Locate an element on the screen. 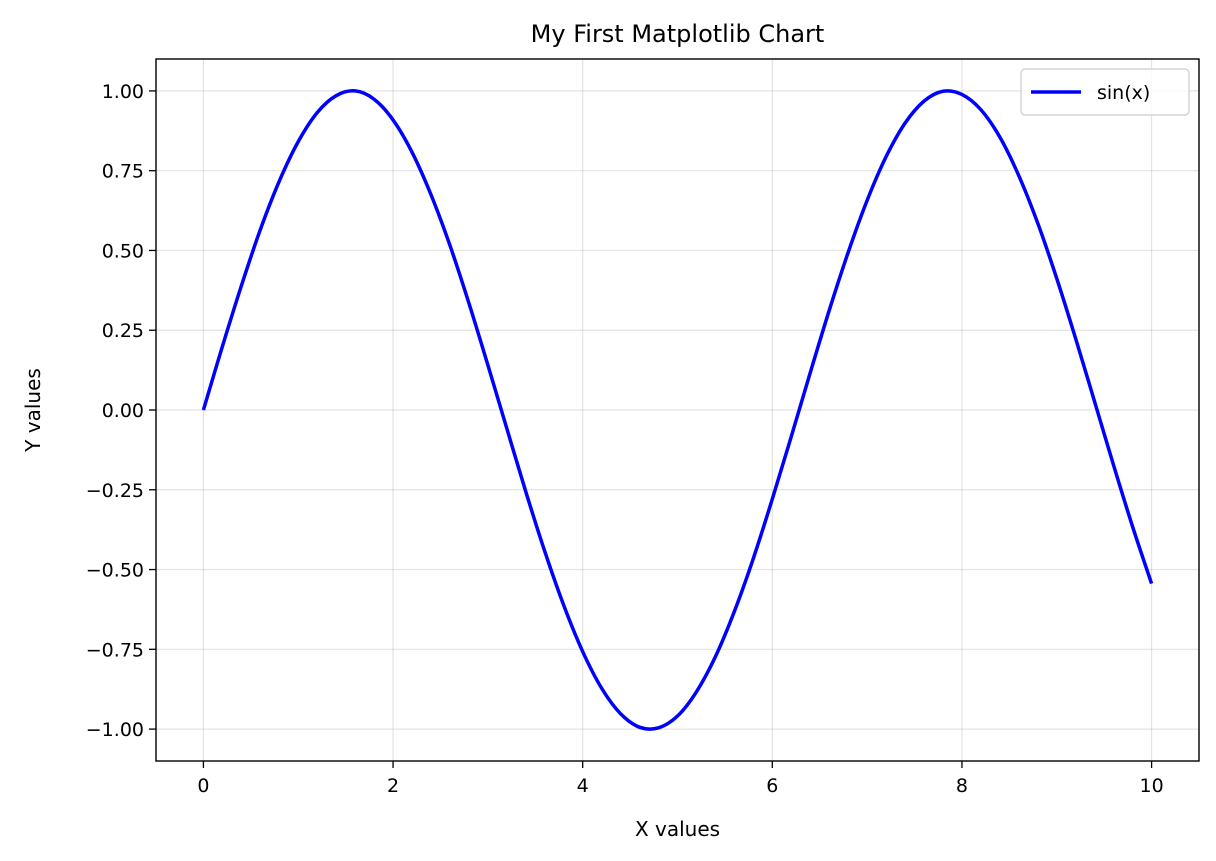 The image size is (1216, 861). y-tick-label: 1.00 is located at coordinates (123, 92).